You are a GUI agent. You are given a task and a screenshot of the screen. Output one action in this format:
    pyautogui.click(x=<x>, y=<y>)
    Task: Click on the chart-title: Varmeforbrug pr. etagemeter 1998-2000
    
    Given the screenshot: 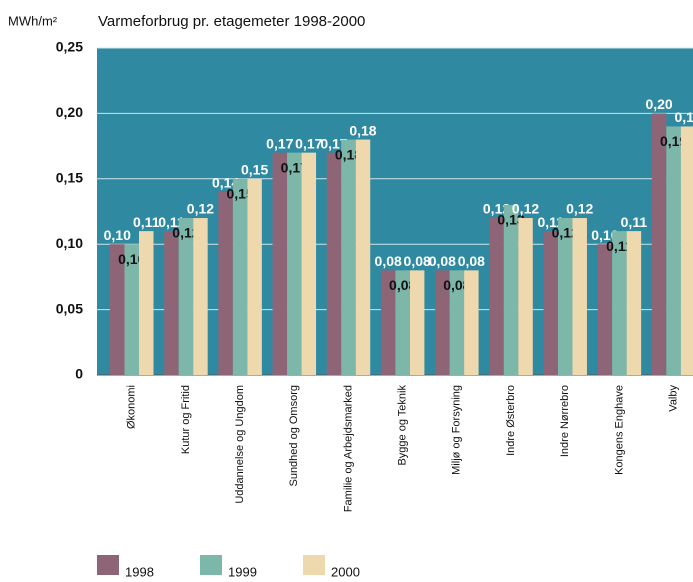 What is the action you would take?
    pyautogui.click(x=231, y=21)
    